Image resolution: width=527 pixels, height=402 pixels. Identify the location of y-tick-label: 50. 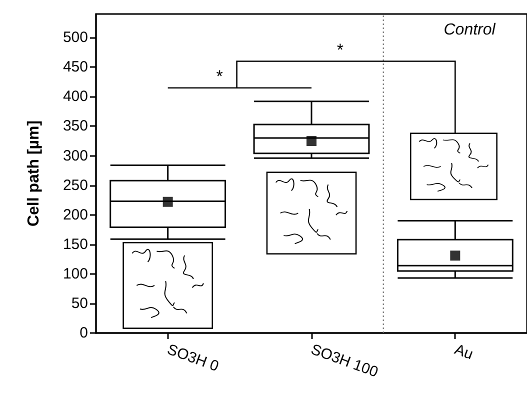
(79, 303).